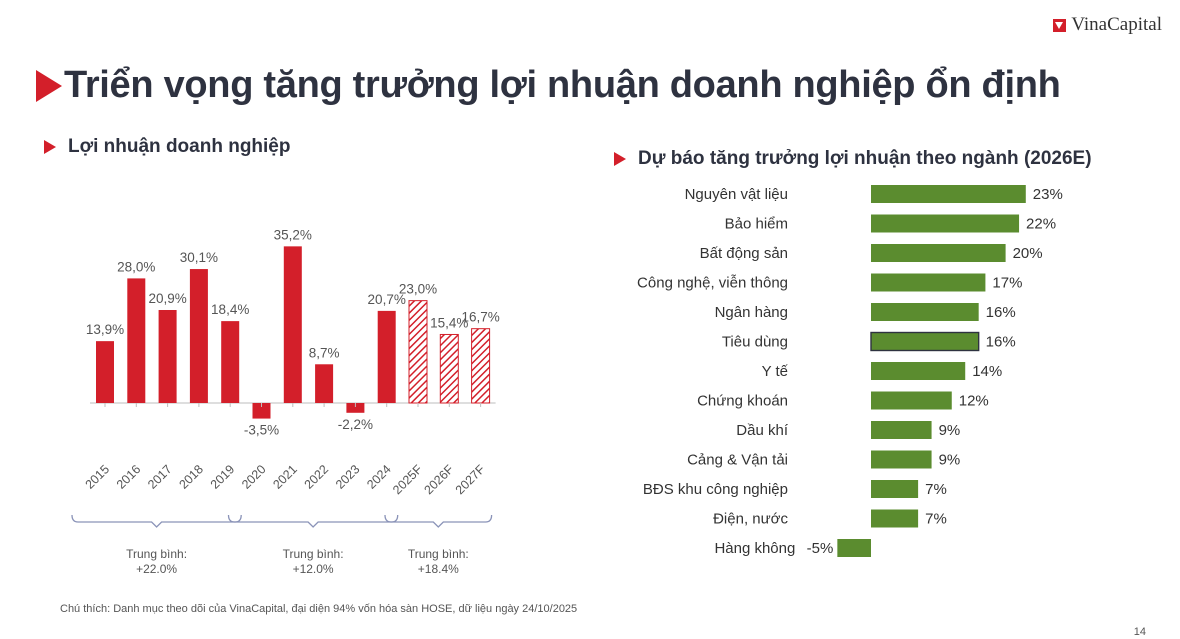 This screenshot has width=1180, height=639. Describe the element at coordinates (386, 356) in the screenshot. I see `bar-2024` at that location.